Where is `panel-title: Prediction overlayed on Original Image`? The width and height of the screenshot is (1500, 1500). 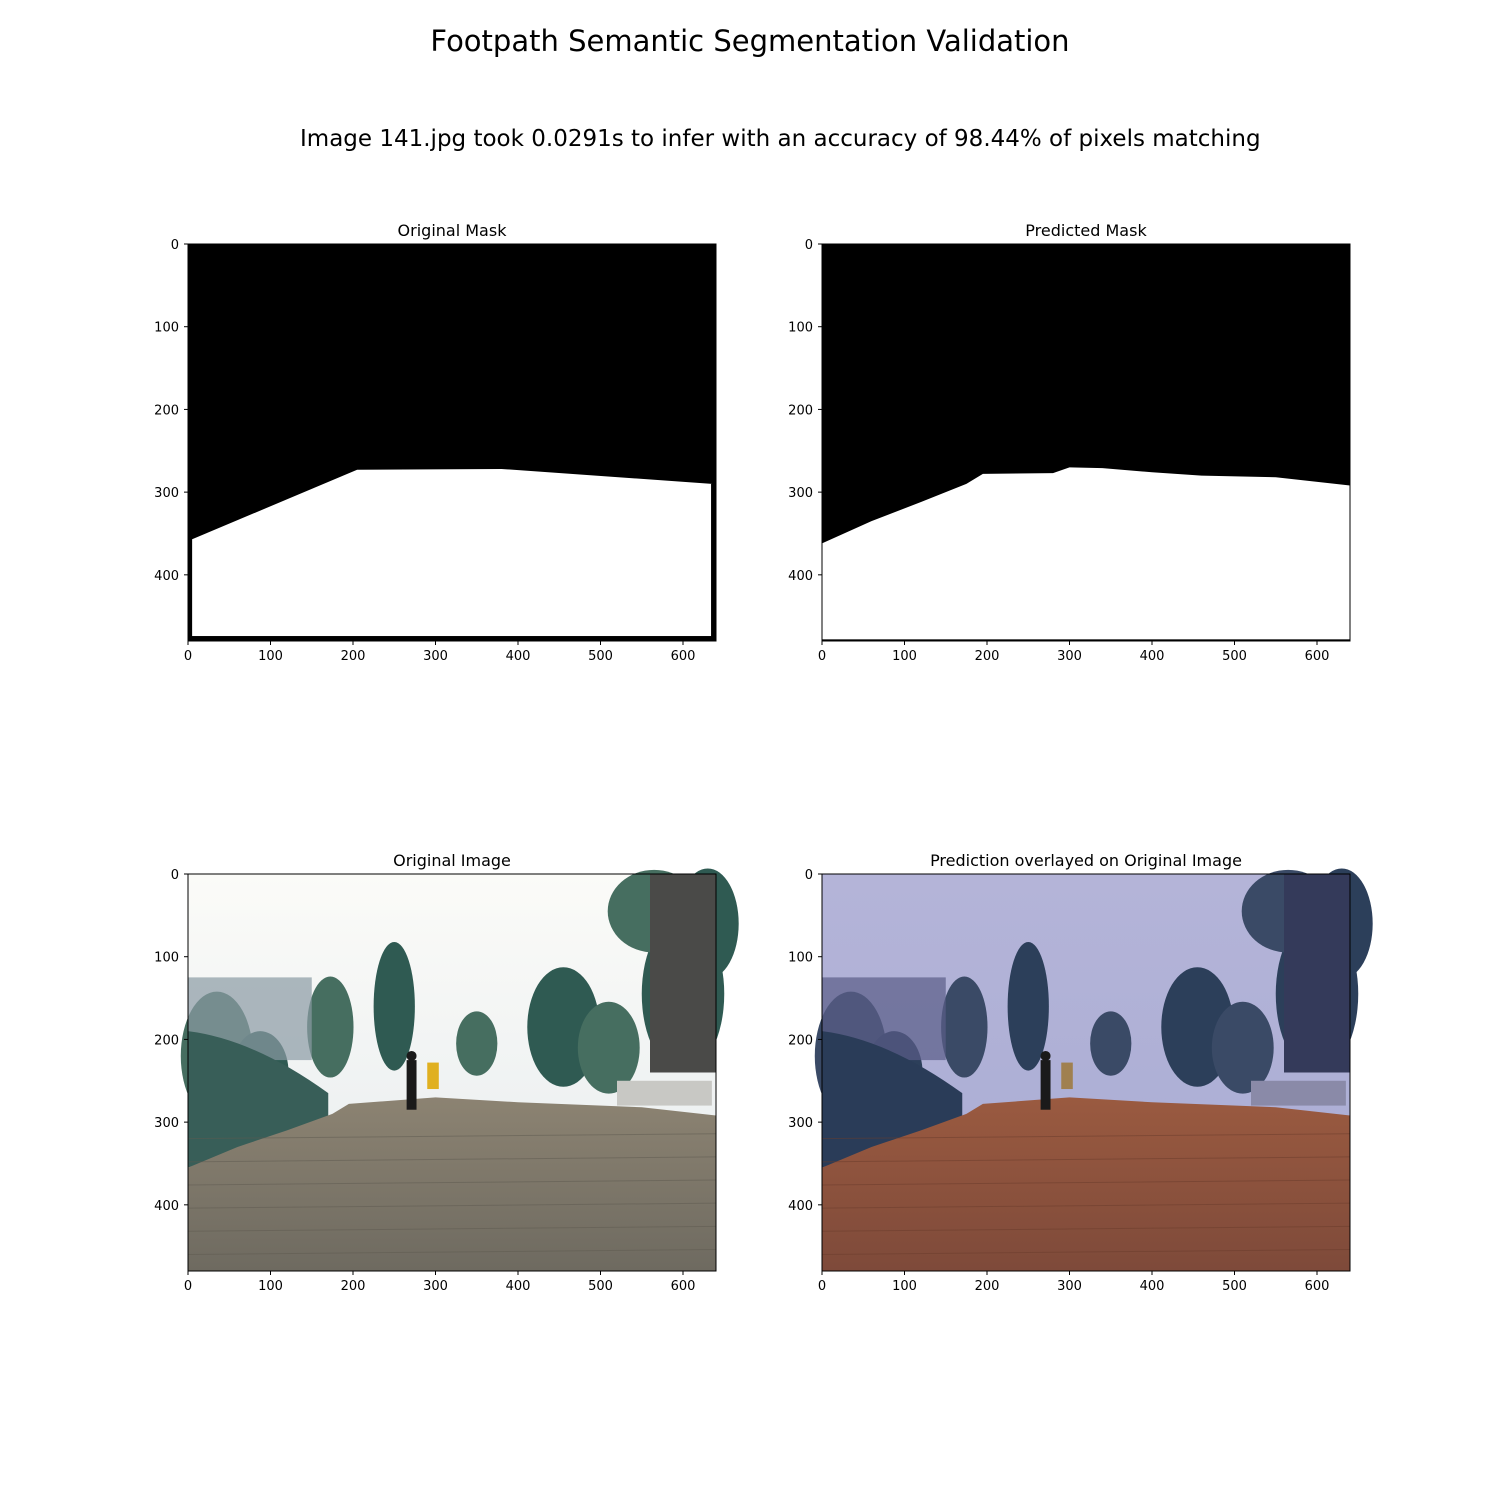 panel-title: Prediction overlayed on Original Image is located at coordinates (1086, 860).